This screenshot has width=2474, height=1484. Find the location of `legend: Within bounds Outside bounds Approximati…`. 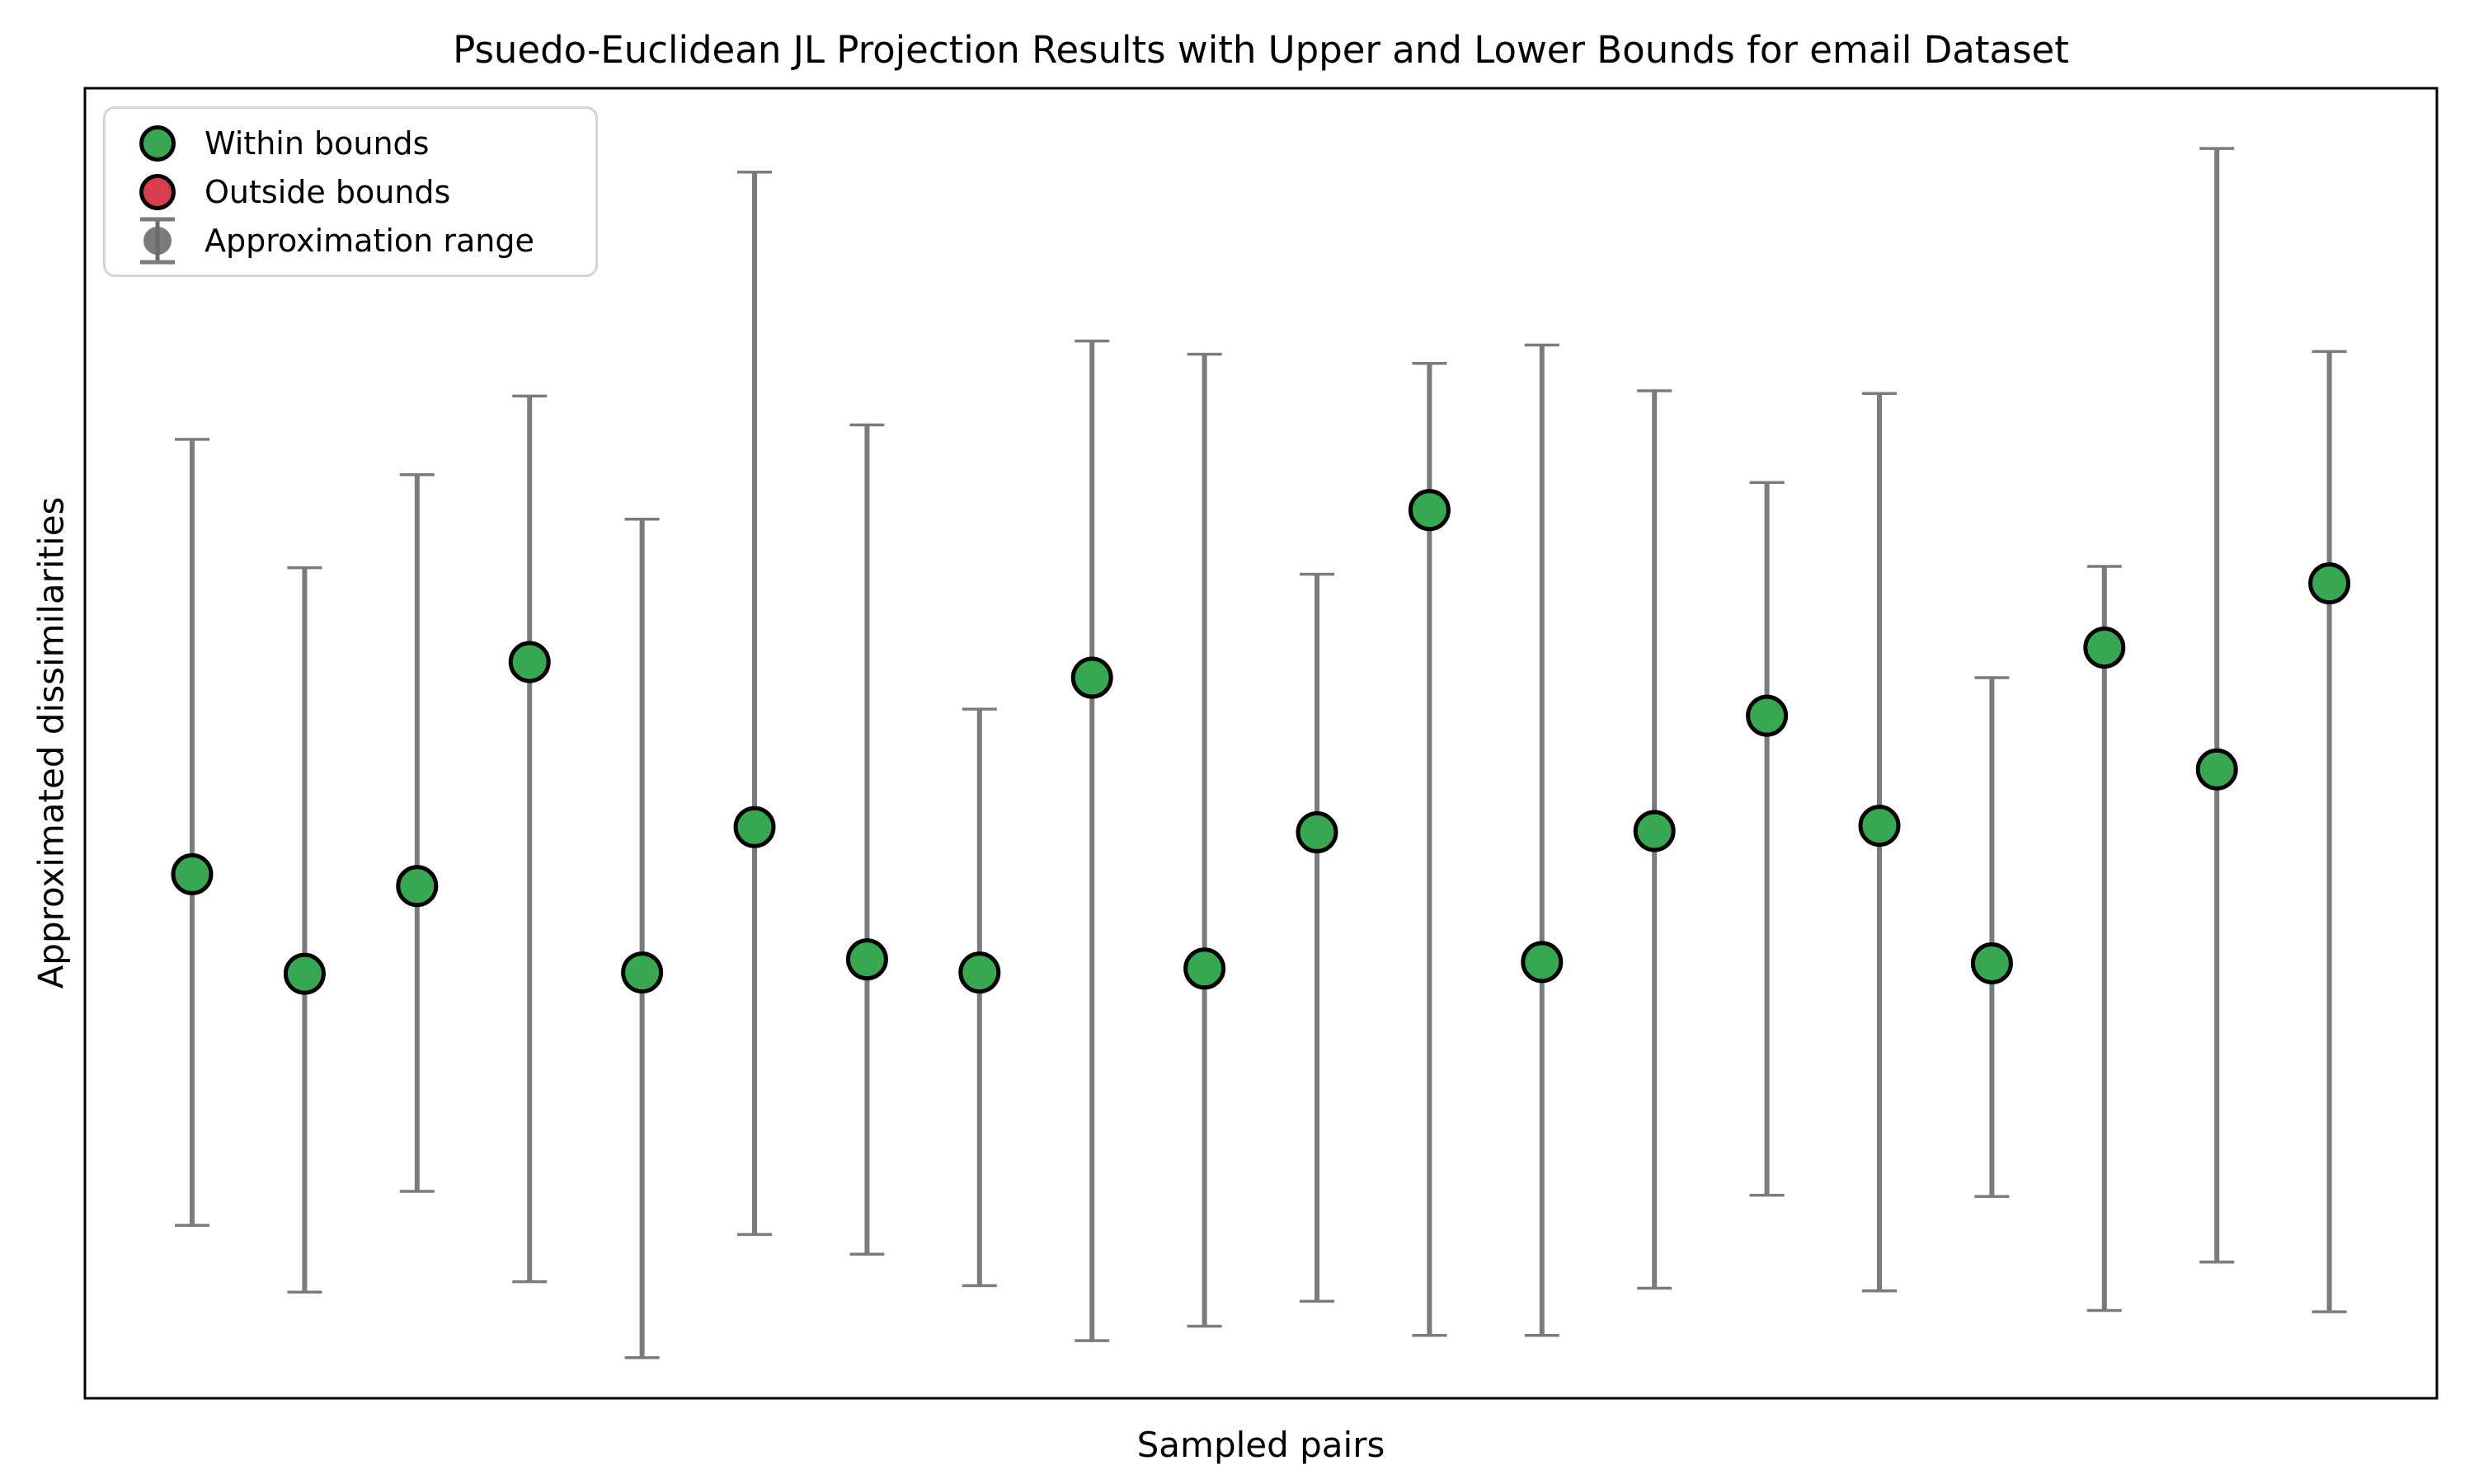

legend: Within bounds Outside bounds Approximati… is located at coordinates (350, 191).